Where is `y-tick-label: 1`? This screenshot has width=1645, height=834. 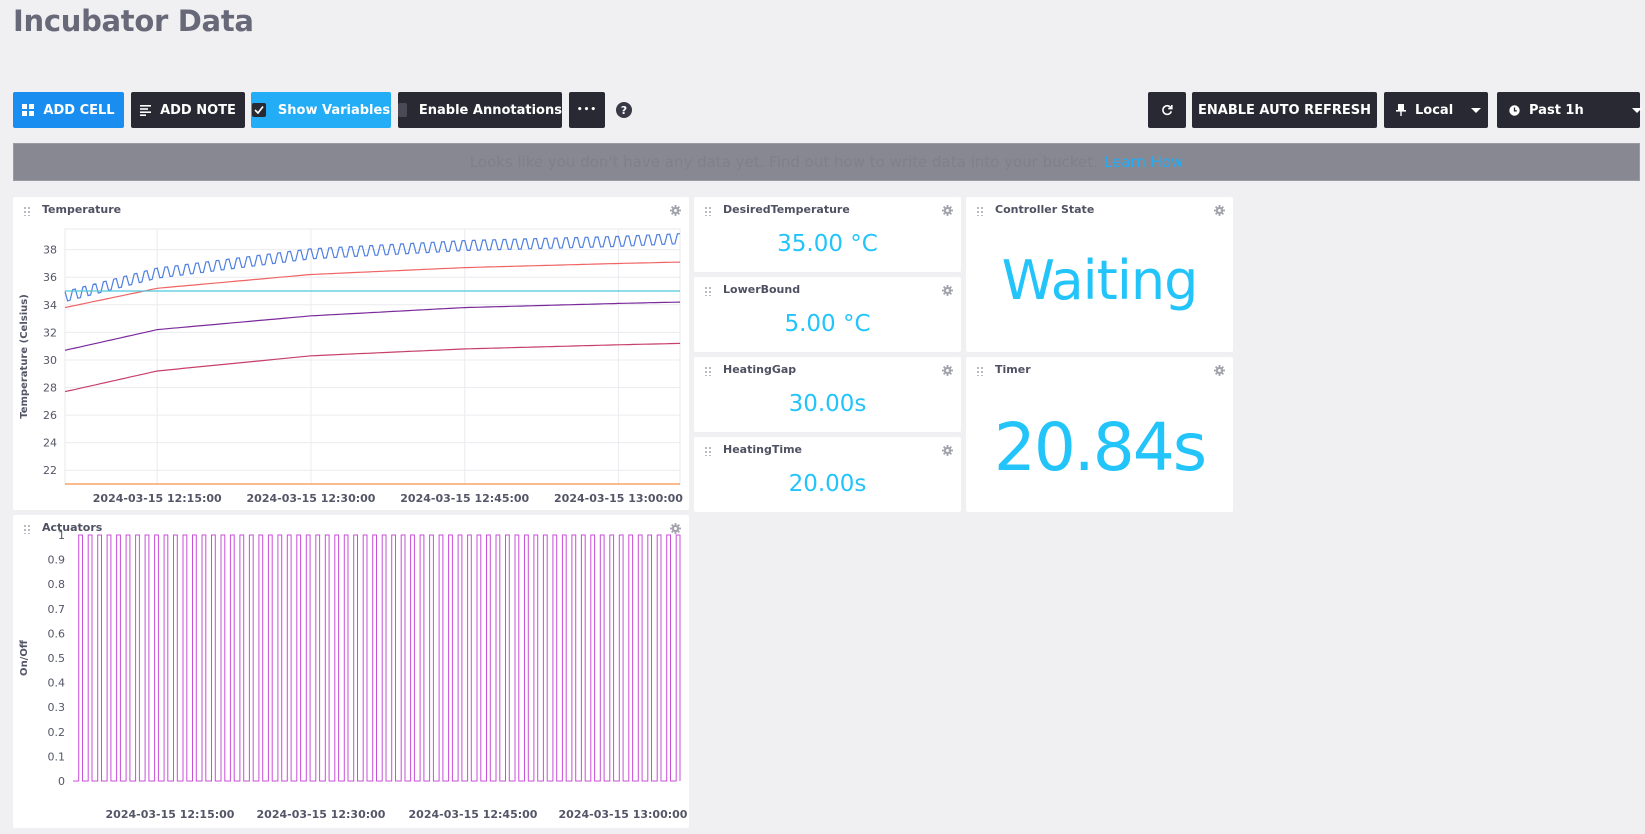
y-tick-label: 1 is located at coordinates (61, 535).